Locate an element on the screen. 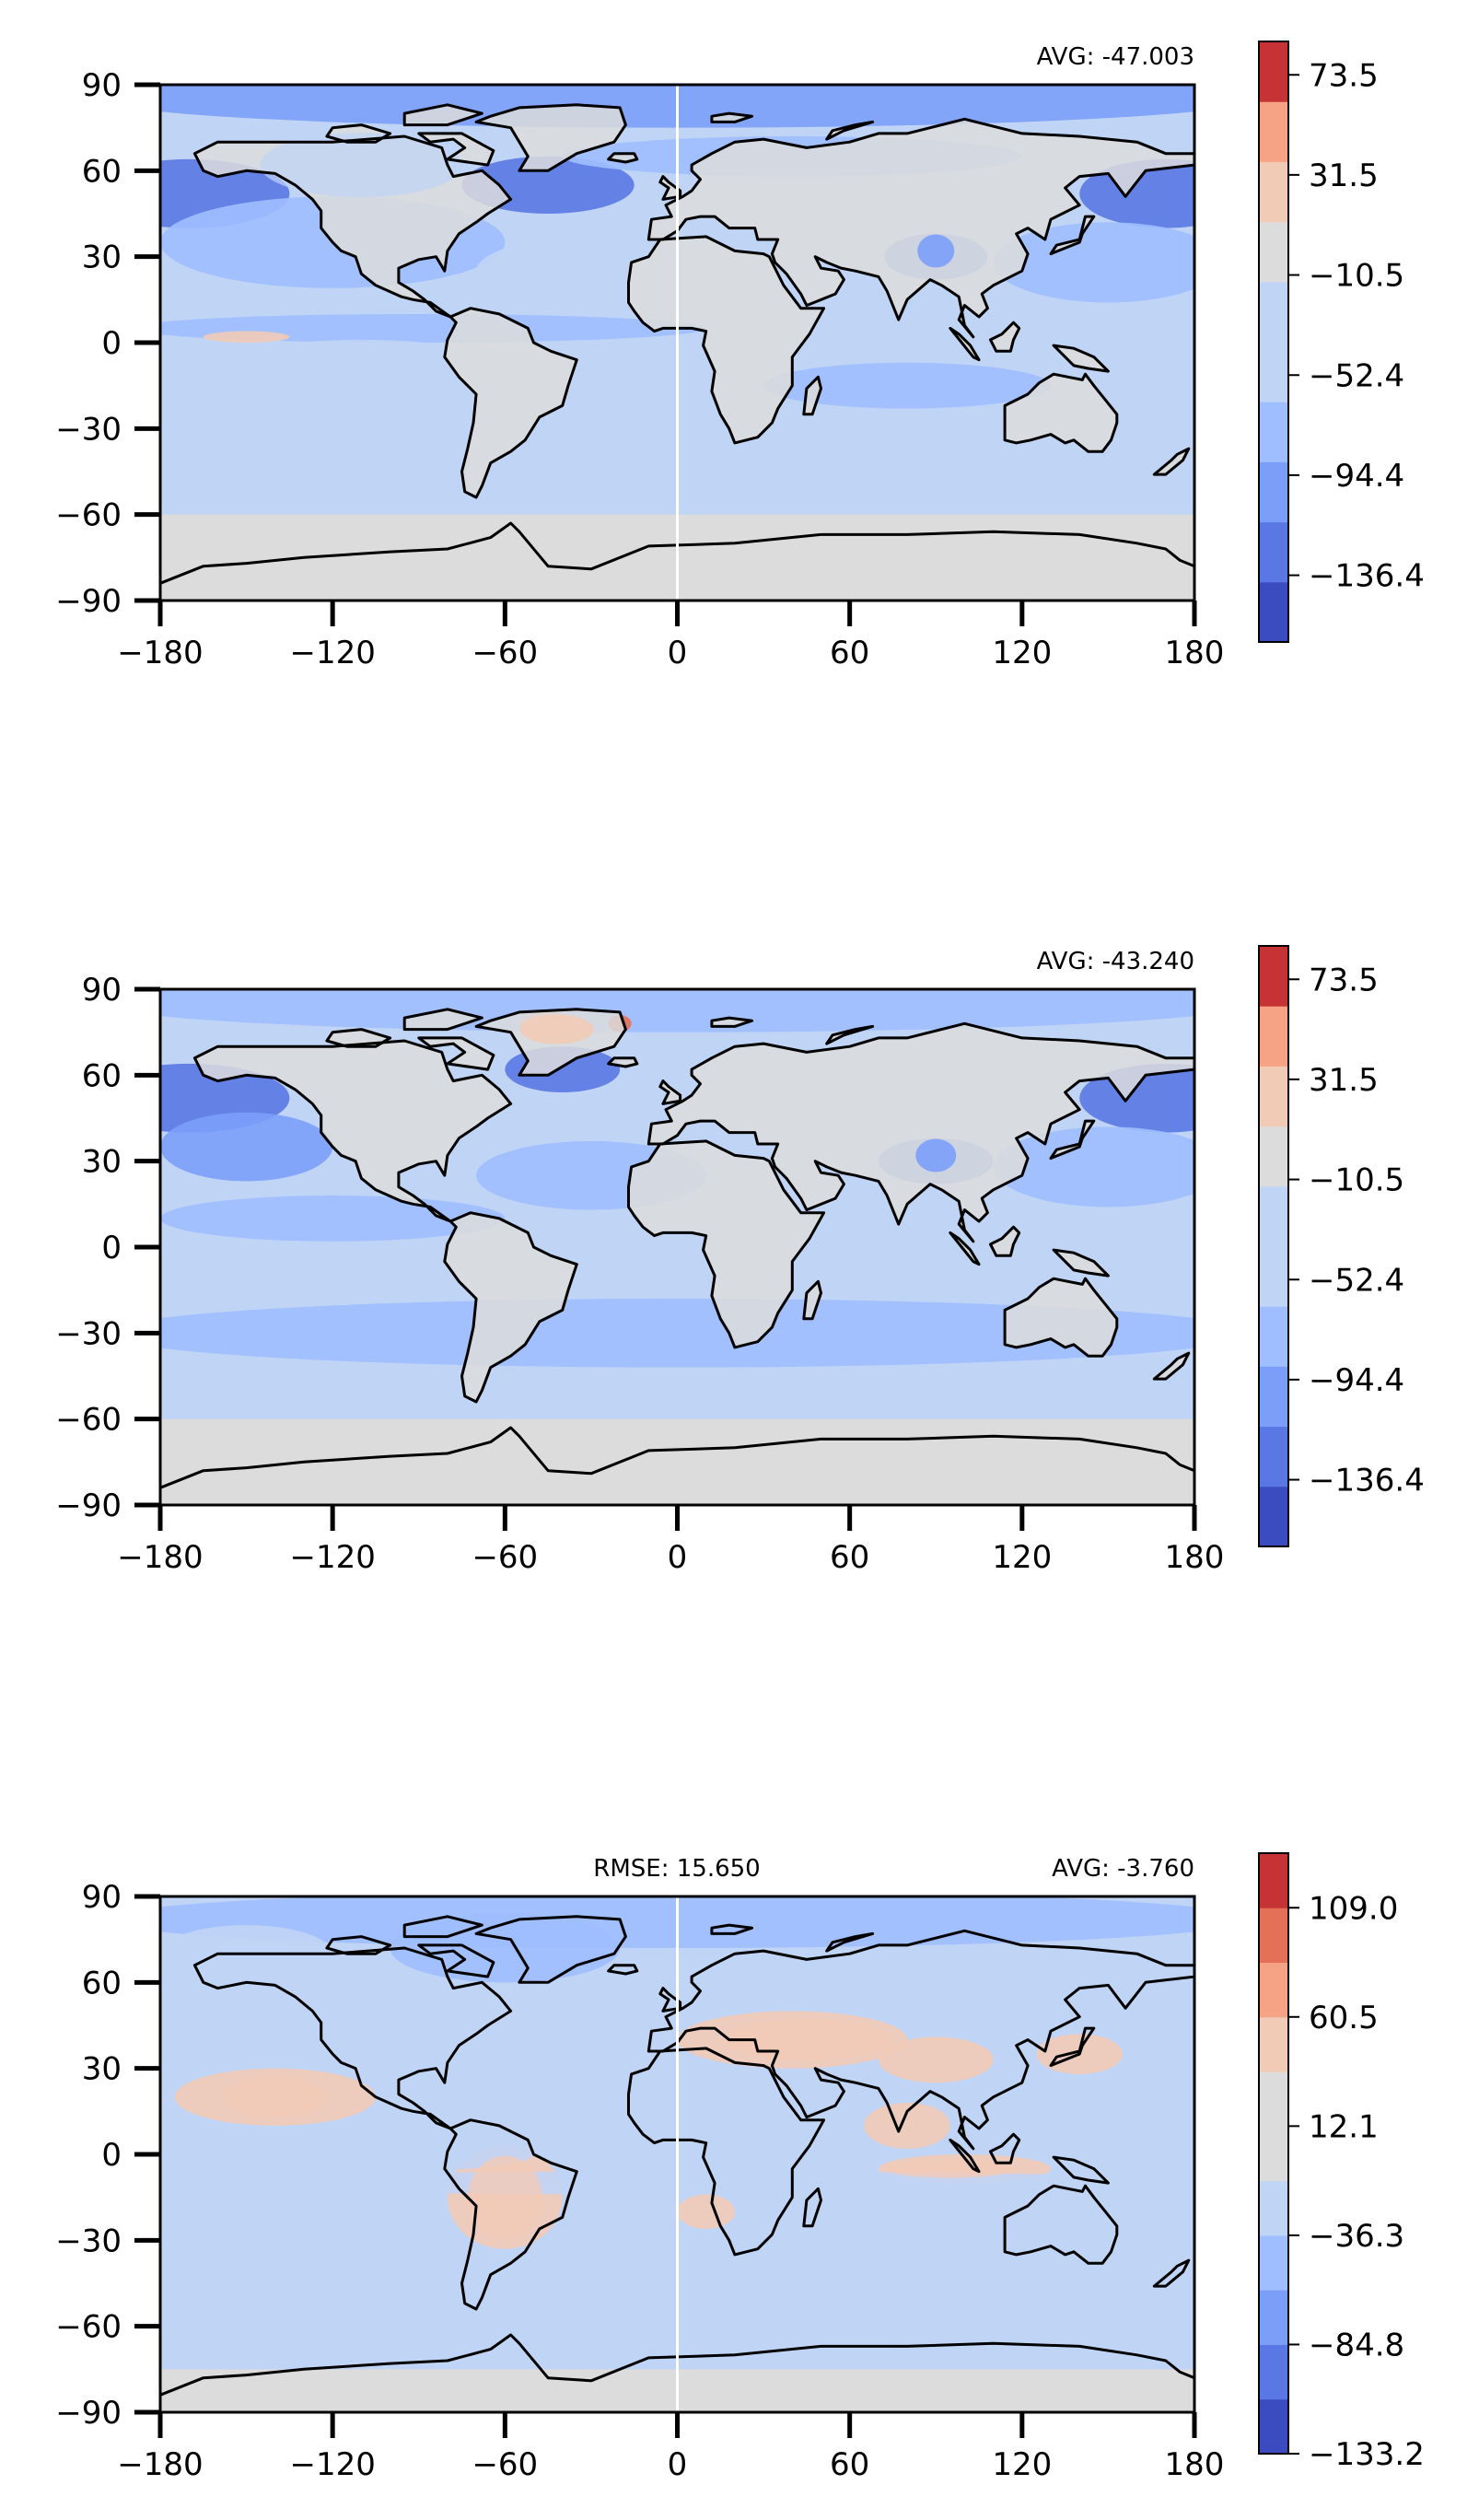  x-tick-label: 60 is located at coordinates (849, 1557).